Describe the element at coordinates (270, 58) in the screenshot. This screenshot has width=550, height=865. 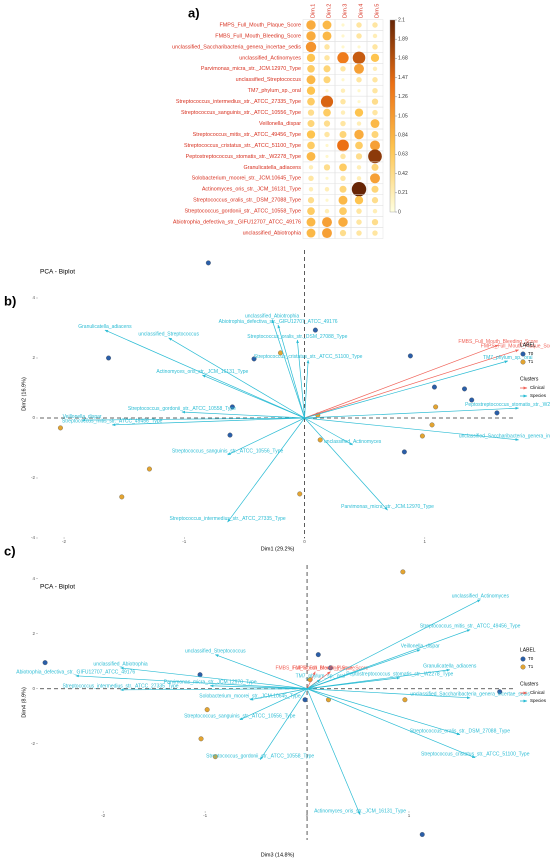
I see `row-label: unclassified_Actinomyces` at that location.